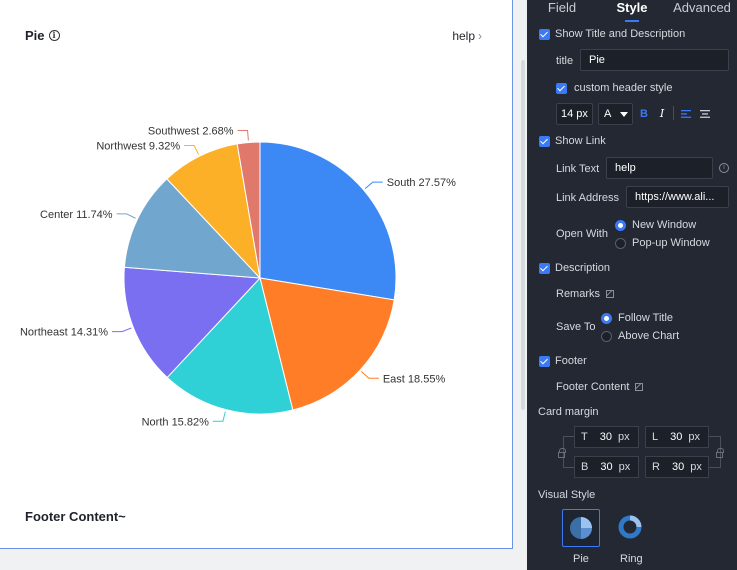 This screenshot has width=737, height=570. Describe the element at coordinates (583, 268) in the screenshot. I see `description-label: Description` at that location.